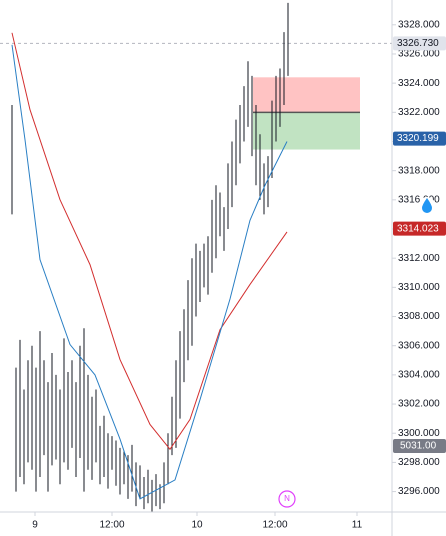 Image resolution: width=446 pixels, height=536 pixels. I want to click on price-label: 3326.730, so click(418, 43).